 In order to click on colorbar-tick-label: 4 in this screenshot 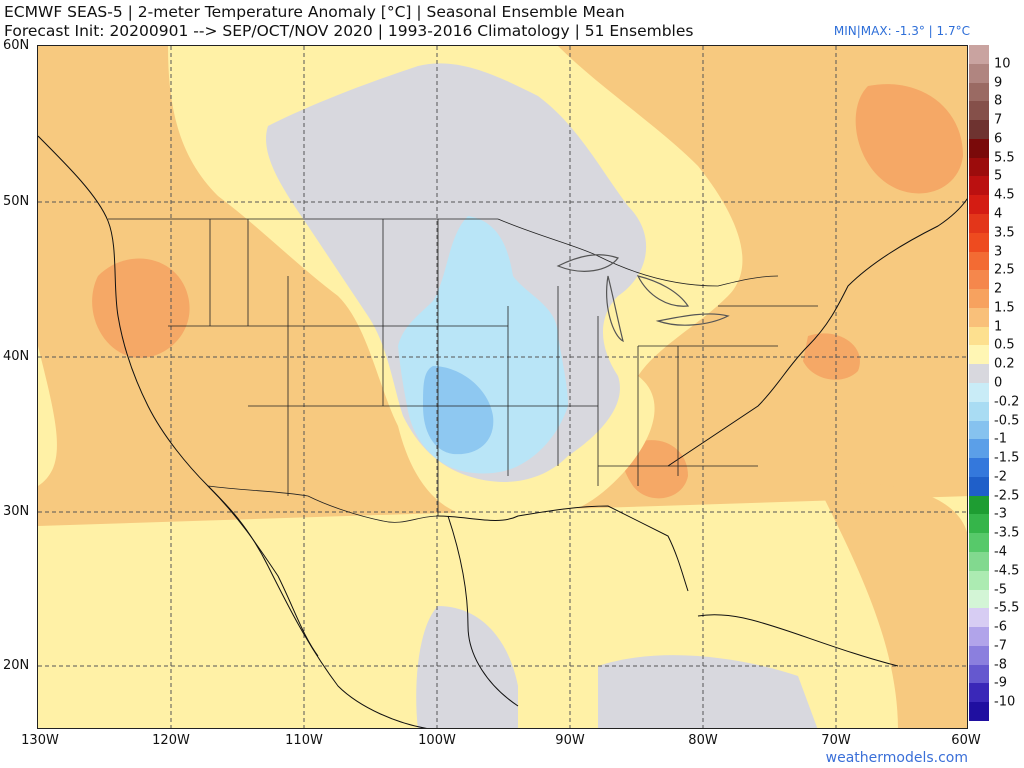, I will do `click(998, 214)`.